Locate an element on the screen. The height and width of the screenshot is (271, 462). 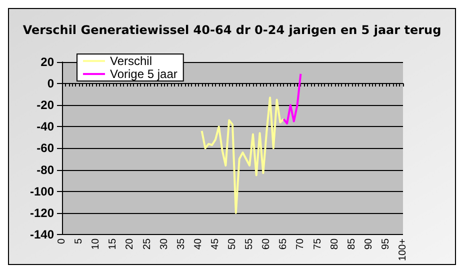
x-tick-label: 90 is located at coordinates (368, 244).